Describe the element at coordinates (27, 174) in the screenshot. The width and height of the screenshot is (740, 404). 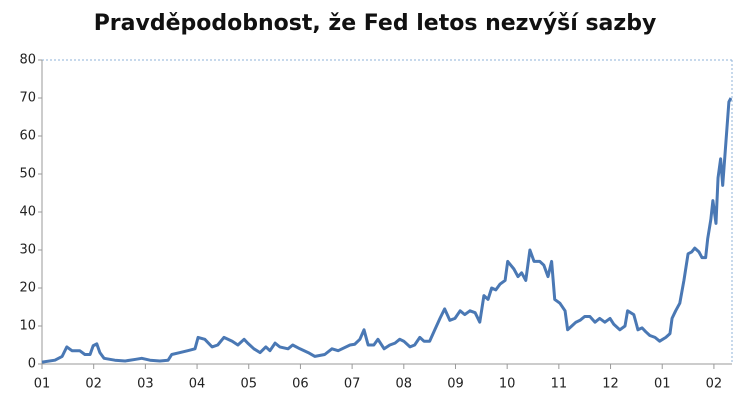
I see `y-tick-label: 50` at that location.